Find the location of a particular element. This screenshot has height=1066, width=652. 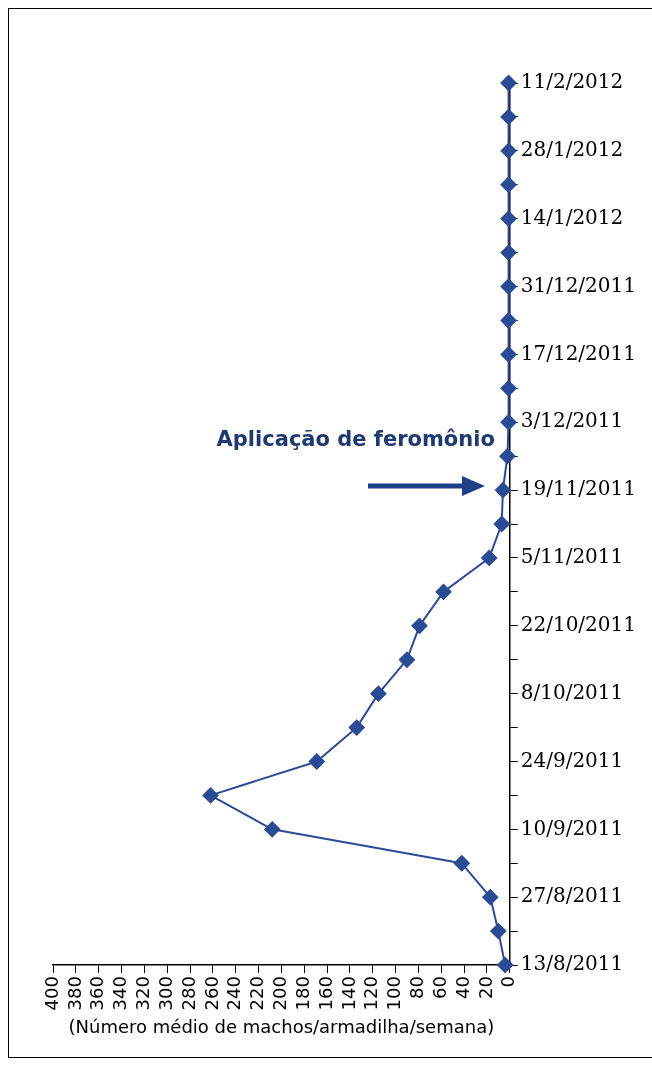

y-tick-label: 31/12/2011 is located at coordinates (578, 284).